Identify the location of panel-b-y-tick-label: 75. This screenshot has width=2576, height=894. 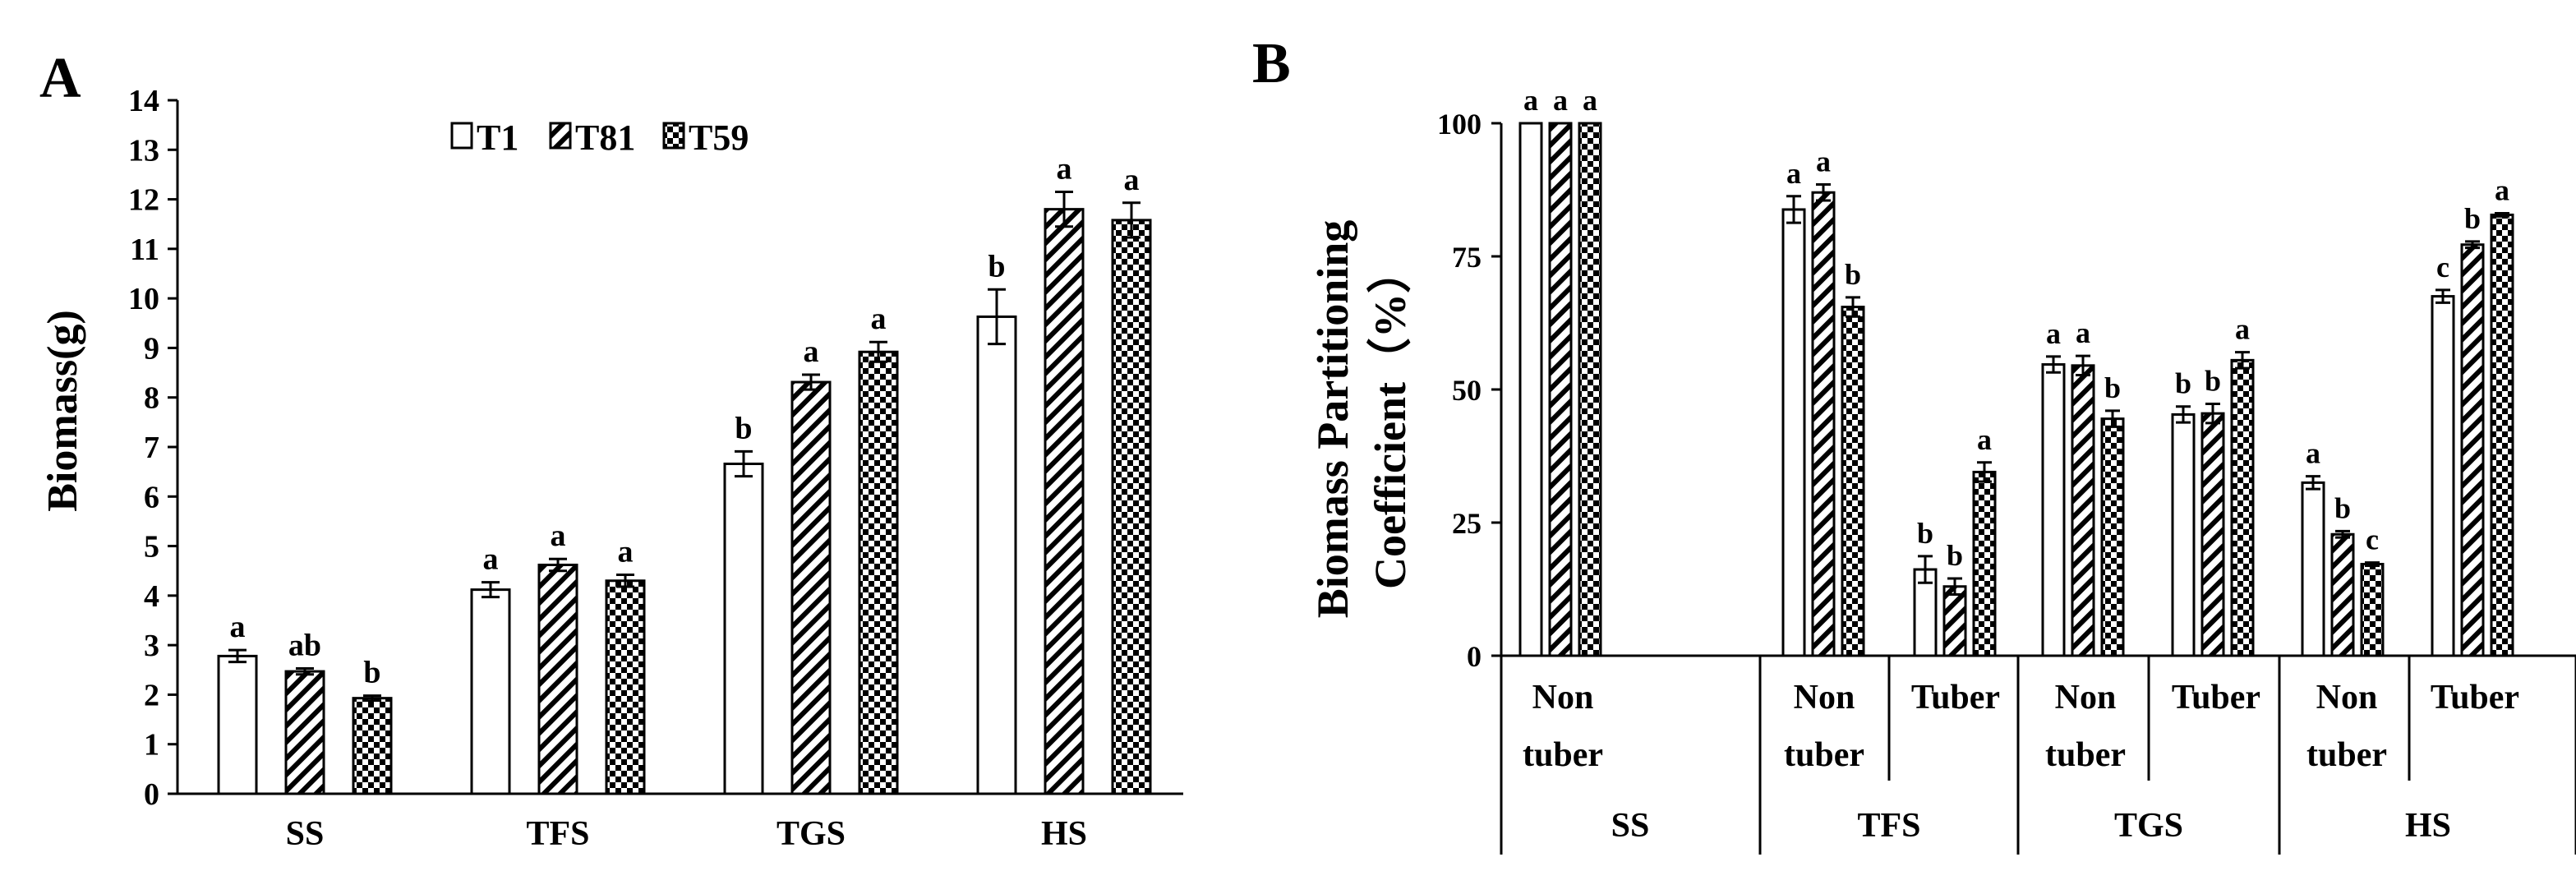
(1467, 257).